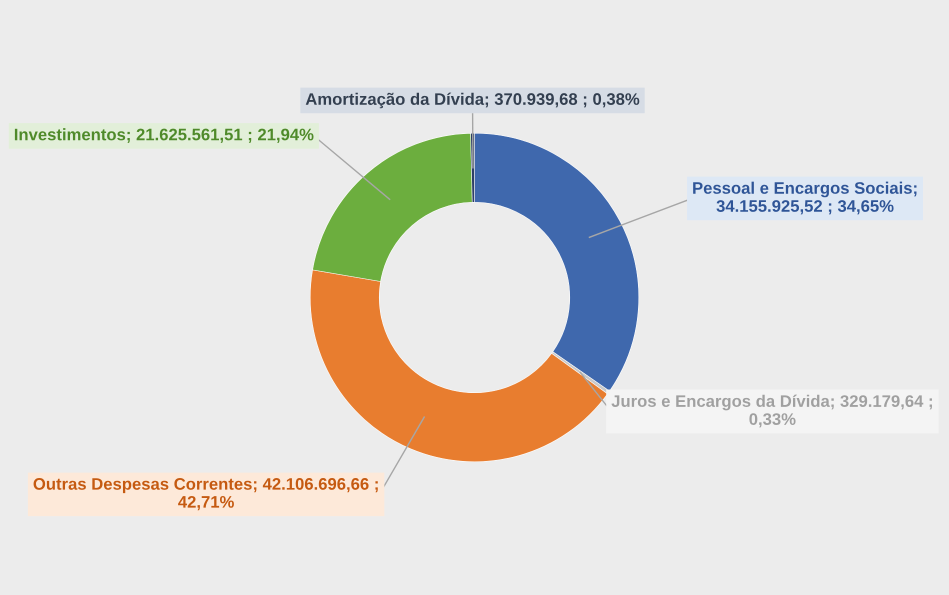 The height and width of the screenshot is (595, 949). I want to click on slice-label: Amortização da Dívida; 370.939,68 ; 0,38%, so click(473, 100).